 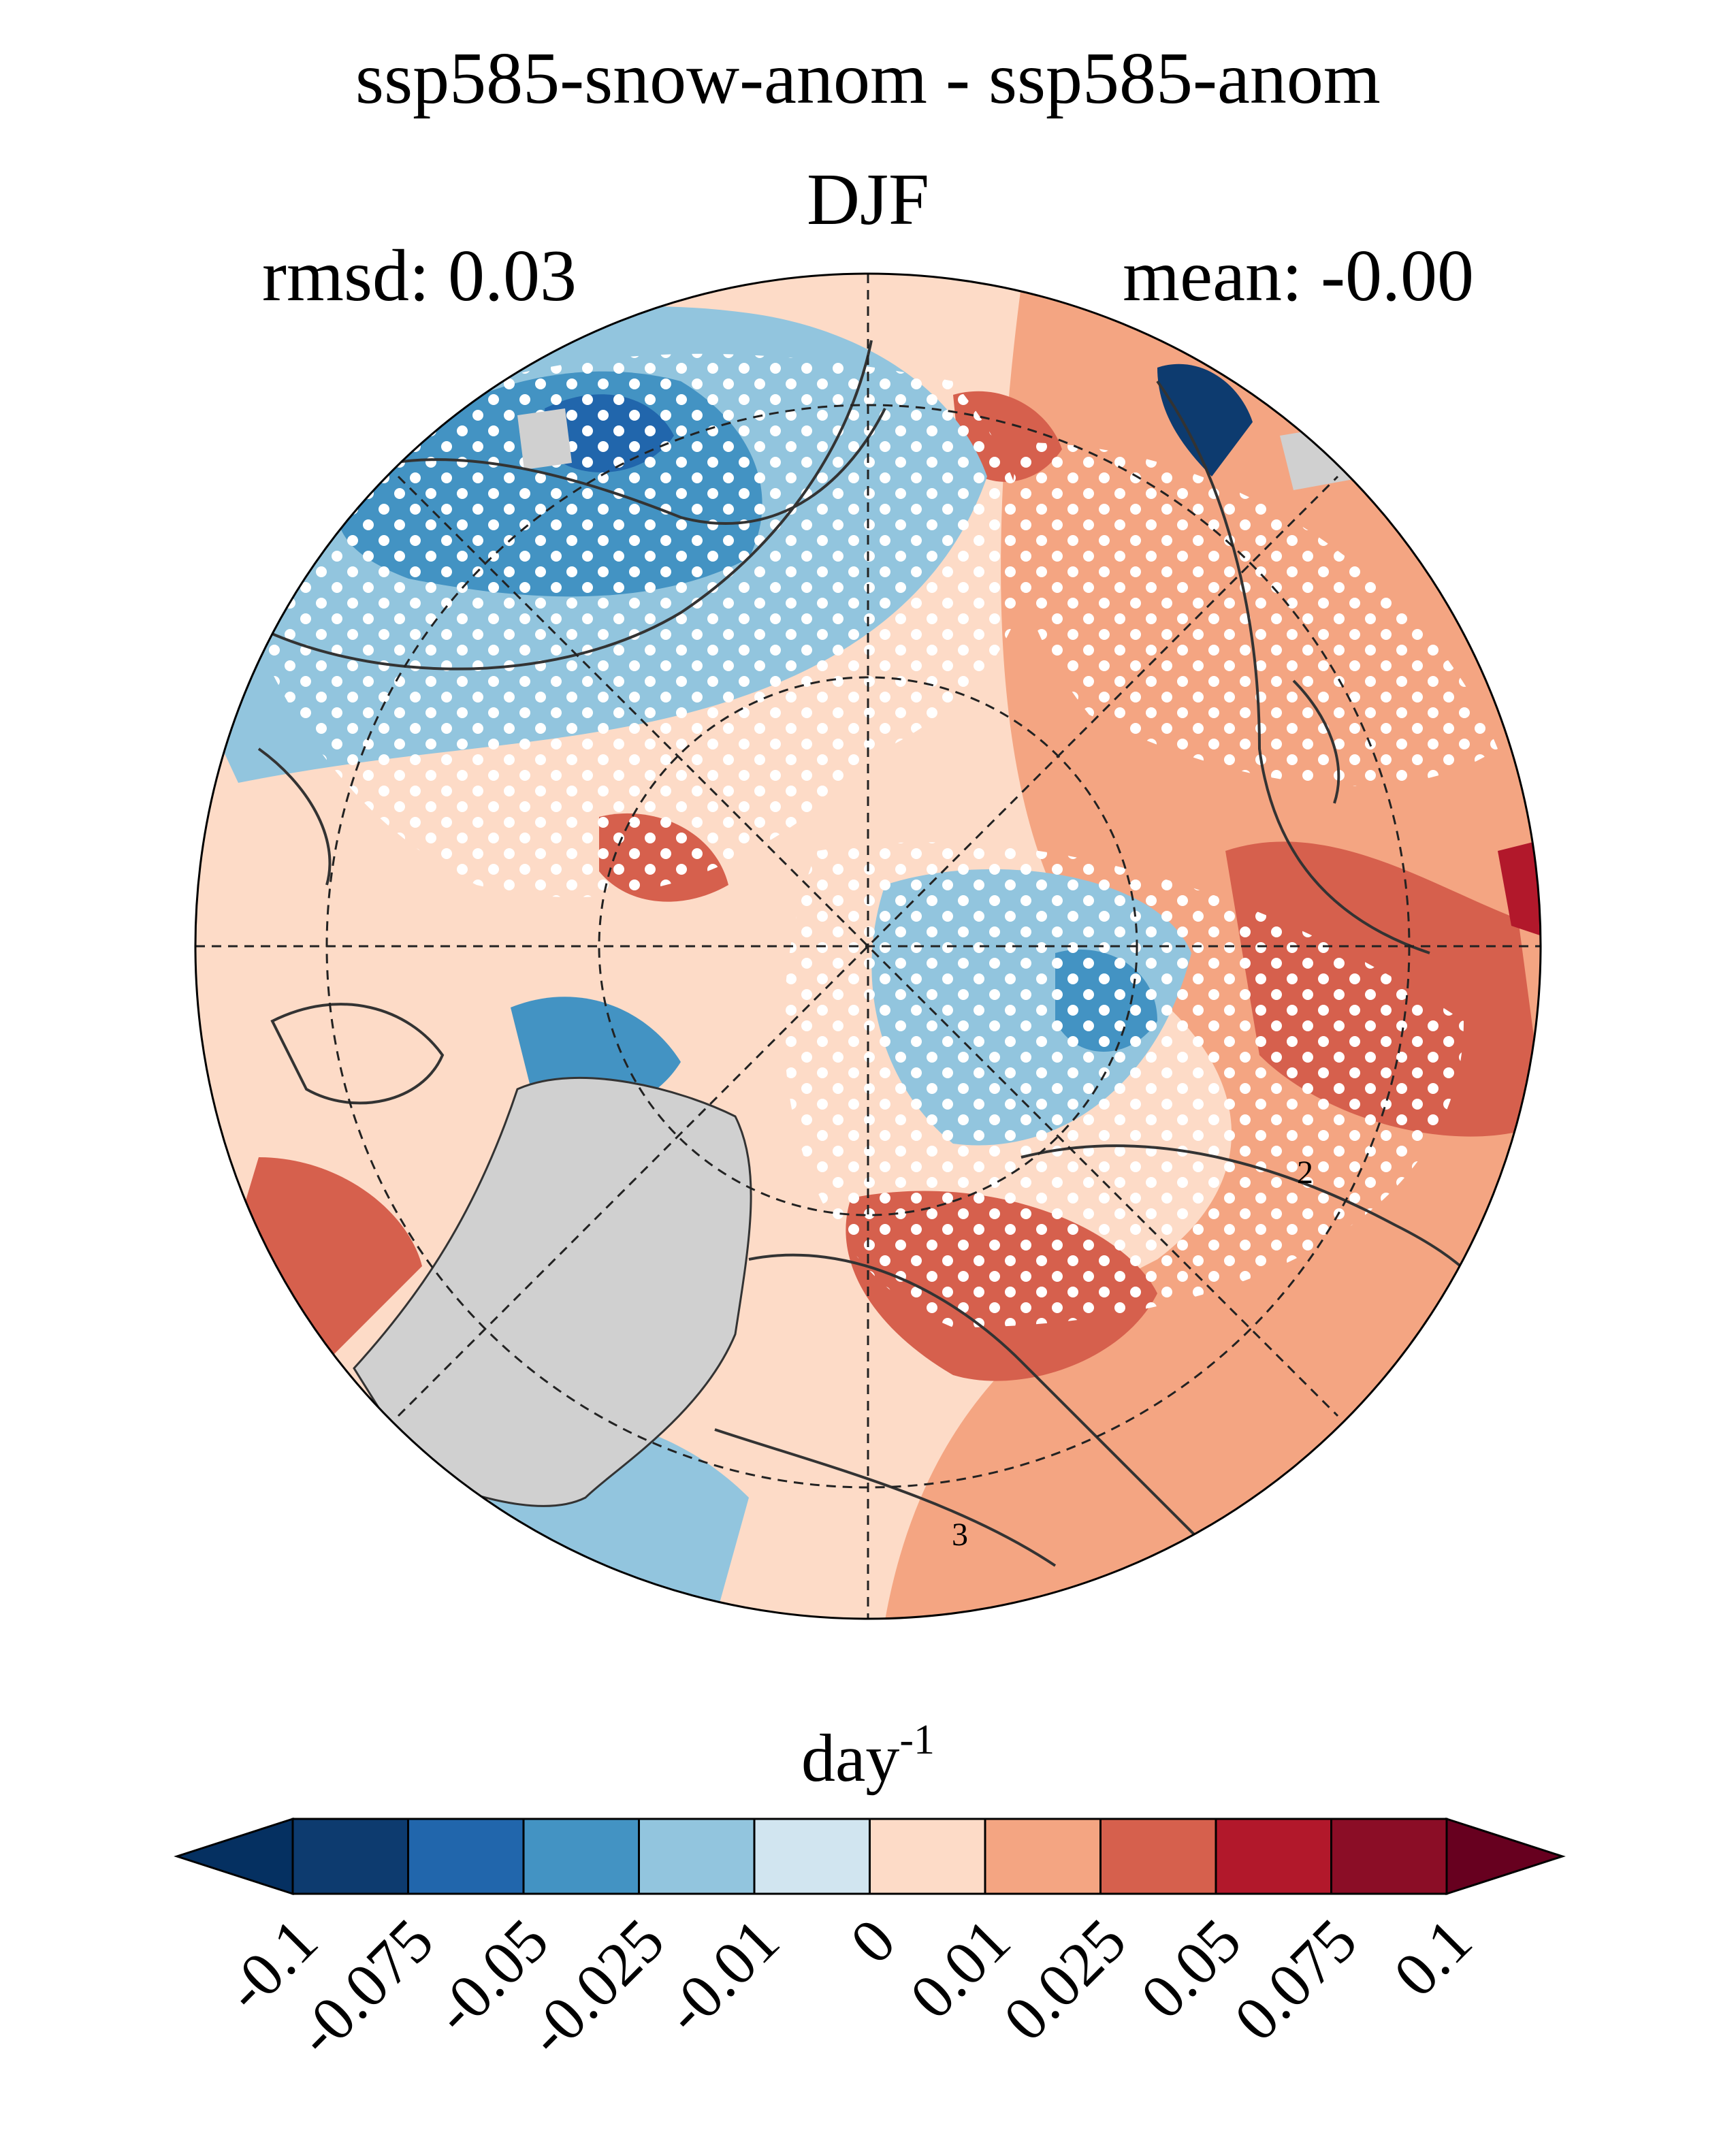 I want to click on mean-stat: mean: -0.00, so click(x=1298, y=276).